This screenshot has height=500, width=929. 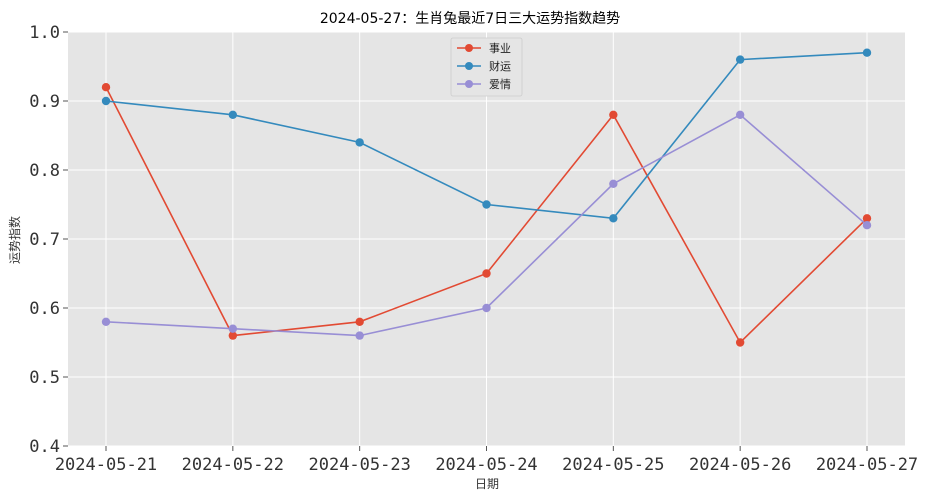 I want to click on y-tick-label: 0.4, so click(x=44, y=447).